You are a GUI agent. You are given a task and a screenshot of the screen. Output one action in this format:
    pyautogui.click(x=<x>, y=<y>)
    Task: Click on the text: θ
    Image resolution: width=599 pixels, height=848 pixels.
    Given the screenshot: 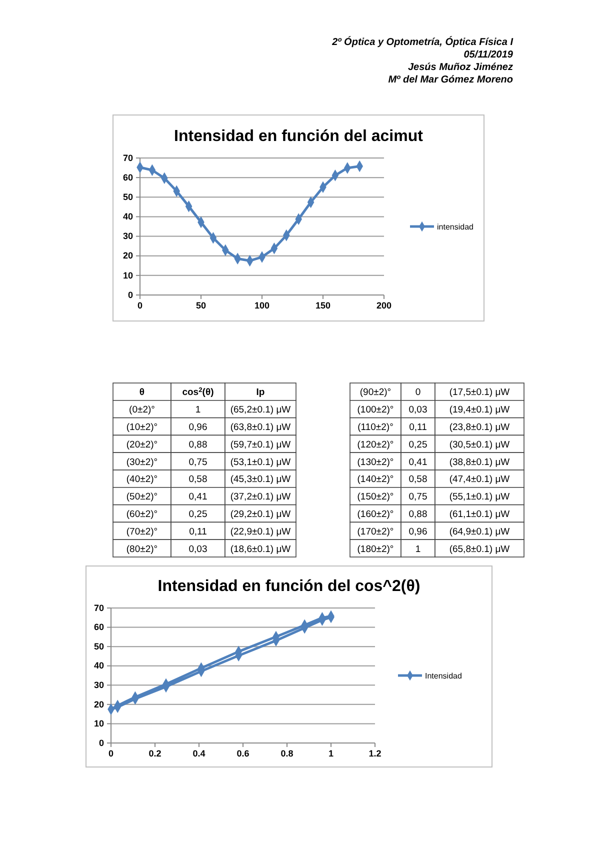 What is the action you would take?
    pyautogui.click(x=142, y=392)
    